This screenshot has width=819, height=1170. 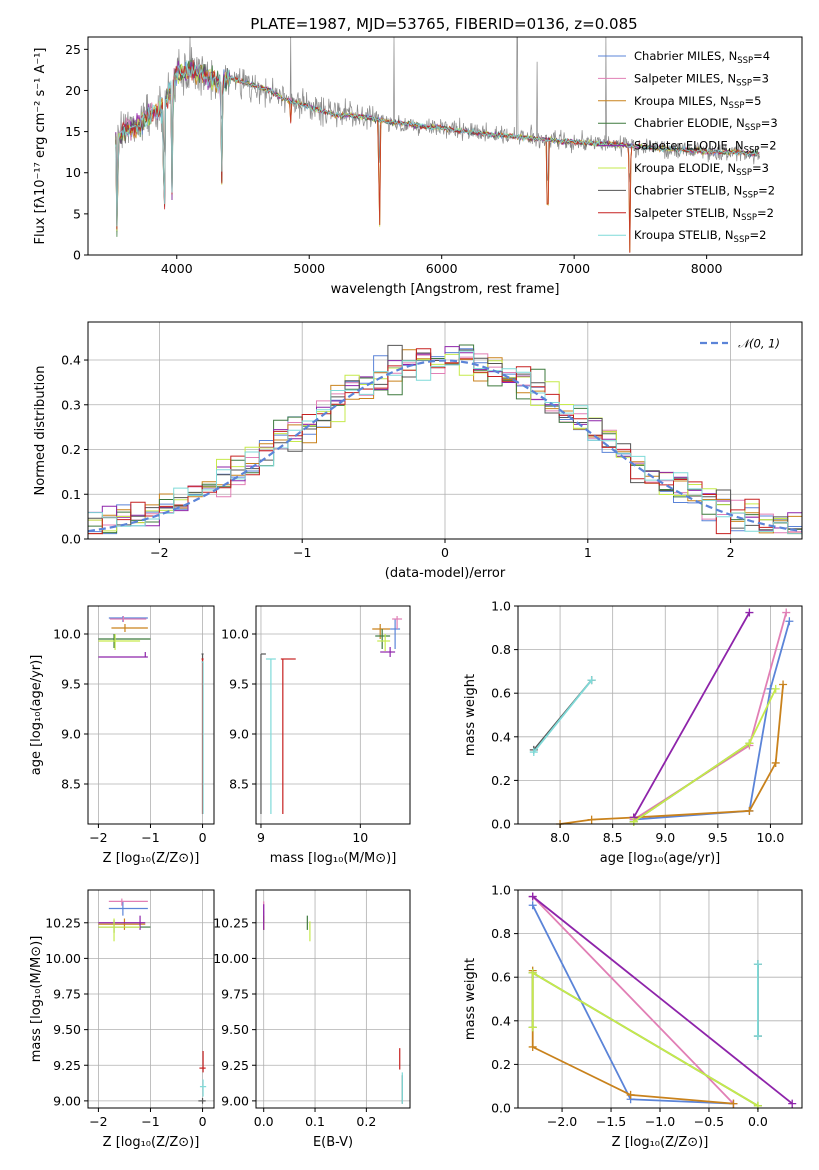 What do you see at coordinates (705, 147) in the screenshot?
I see `legend-entry: Salpeter ELODIE, NSSP=2` at bounding box center [705, 147].